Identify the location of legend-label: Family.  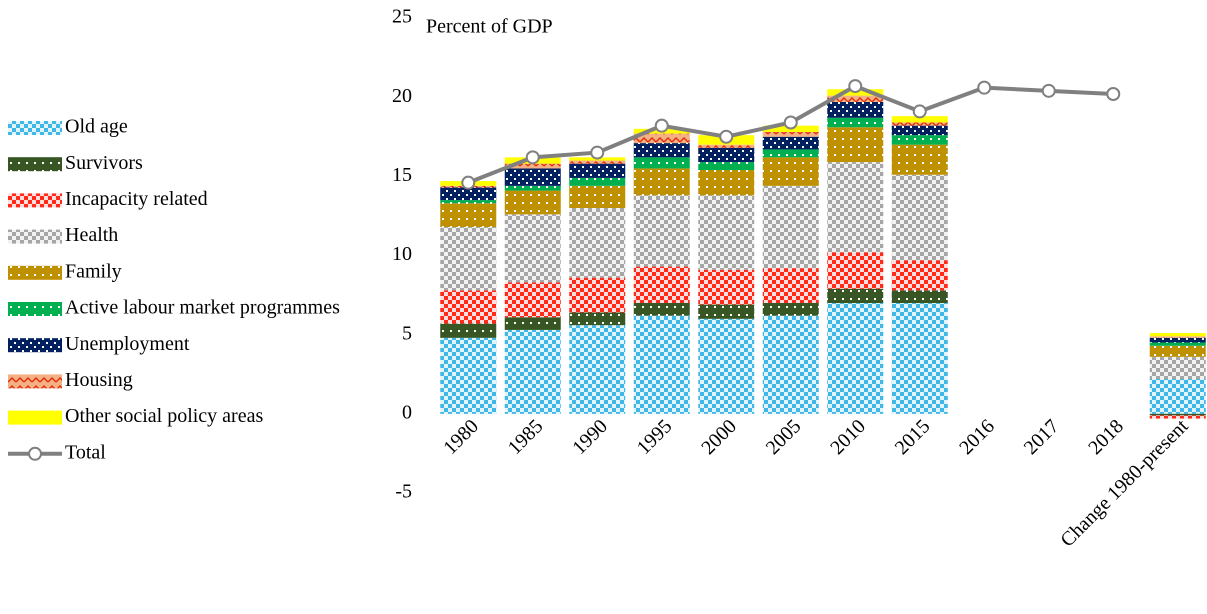
(93, 271).